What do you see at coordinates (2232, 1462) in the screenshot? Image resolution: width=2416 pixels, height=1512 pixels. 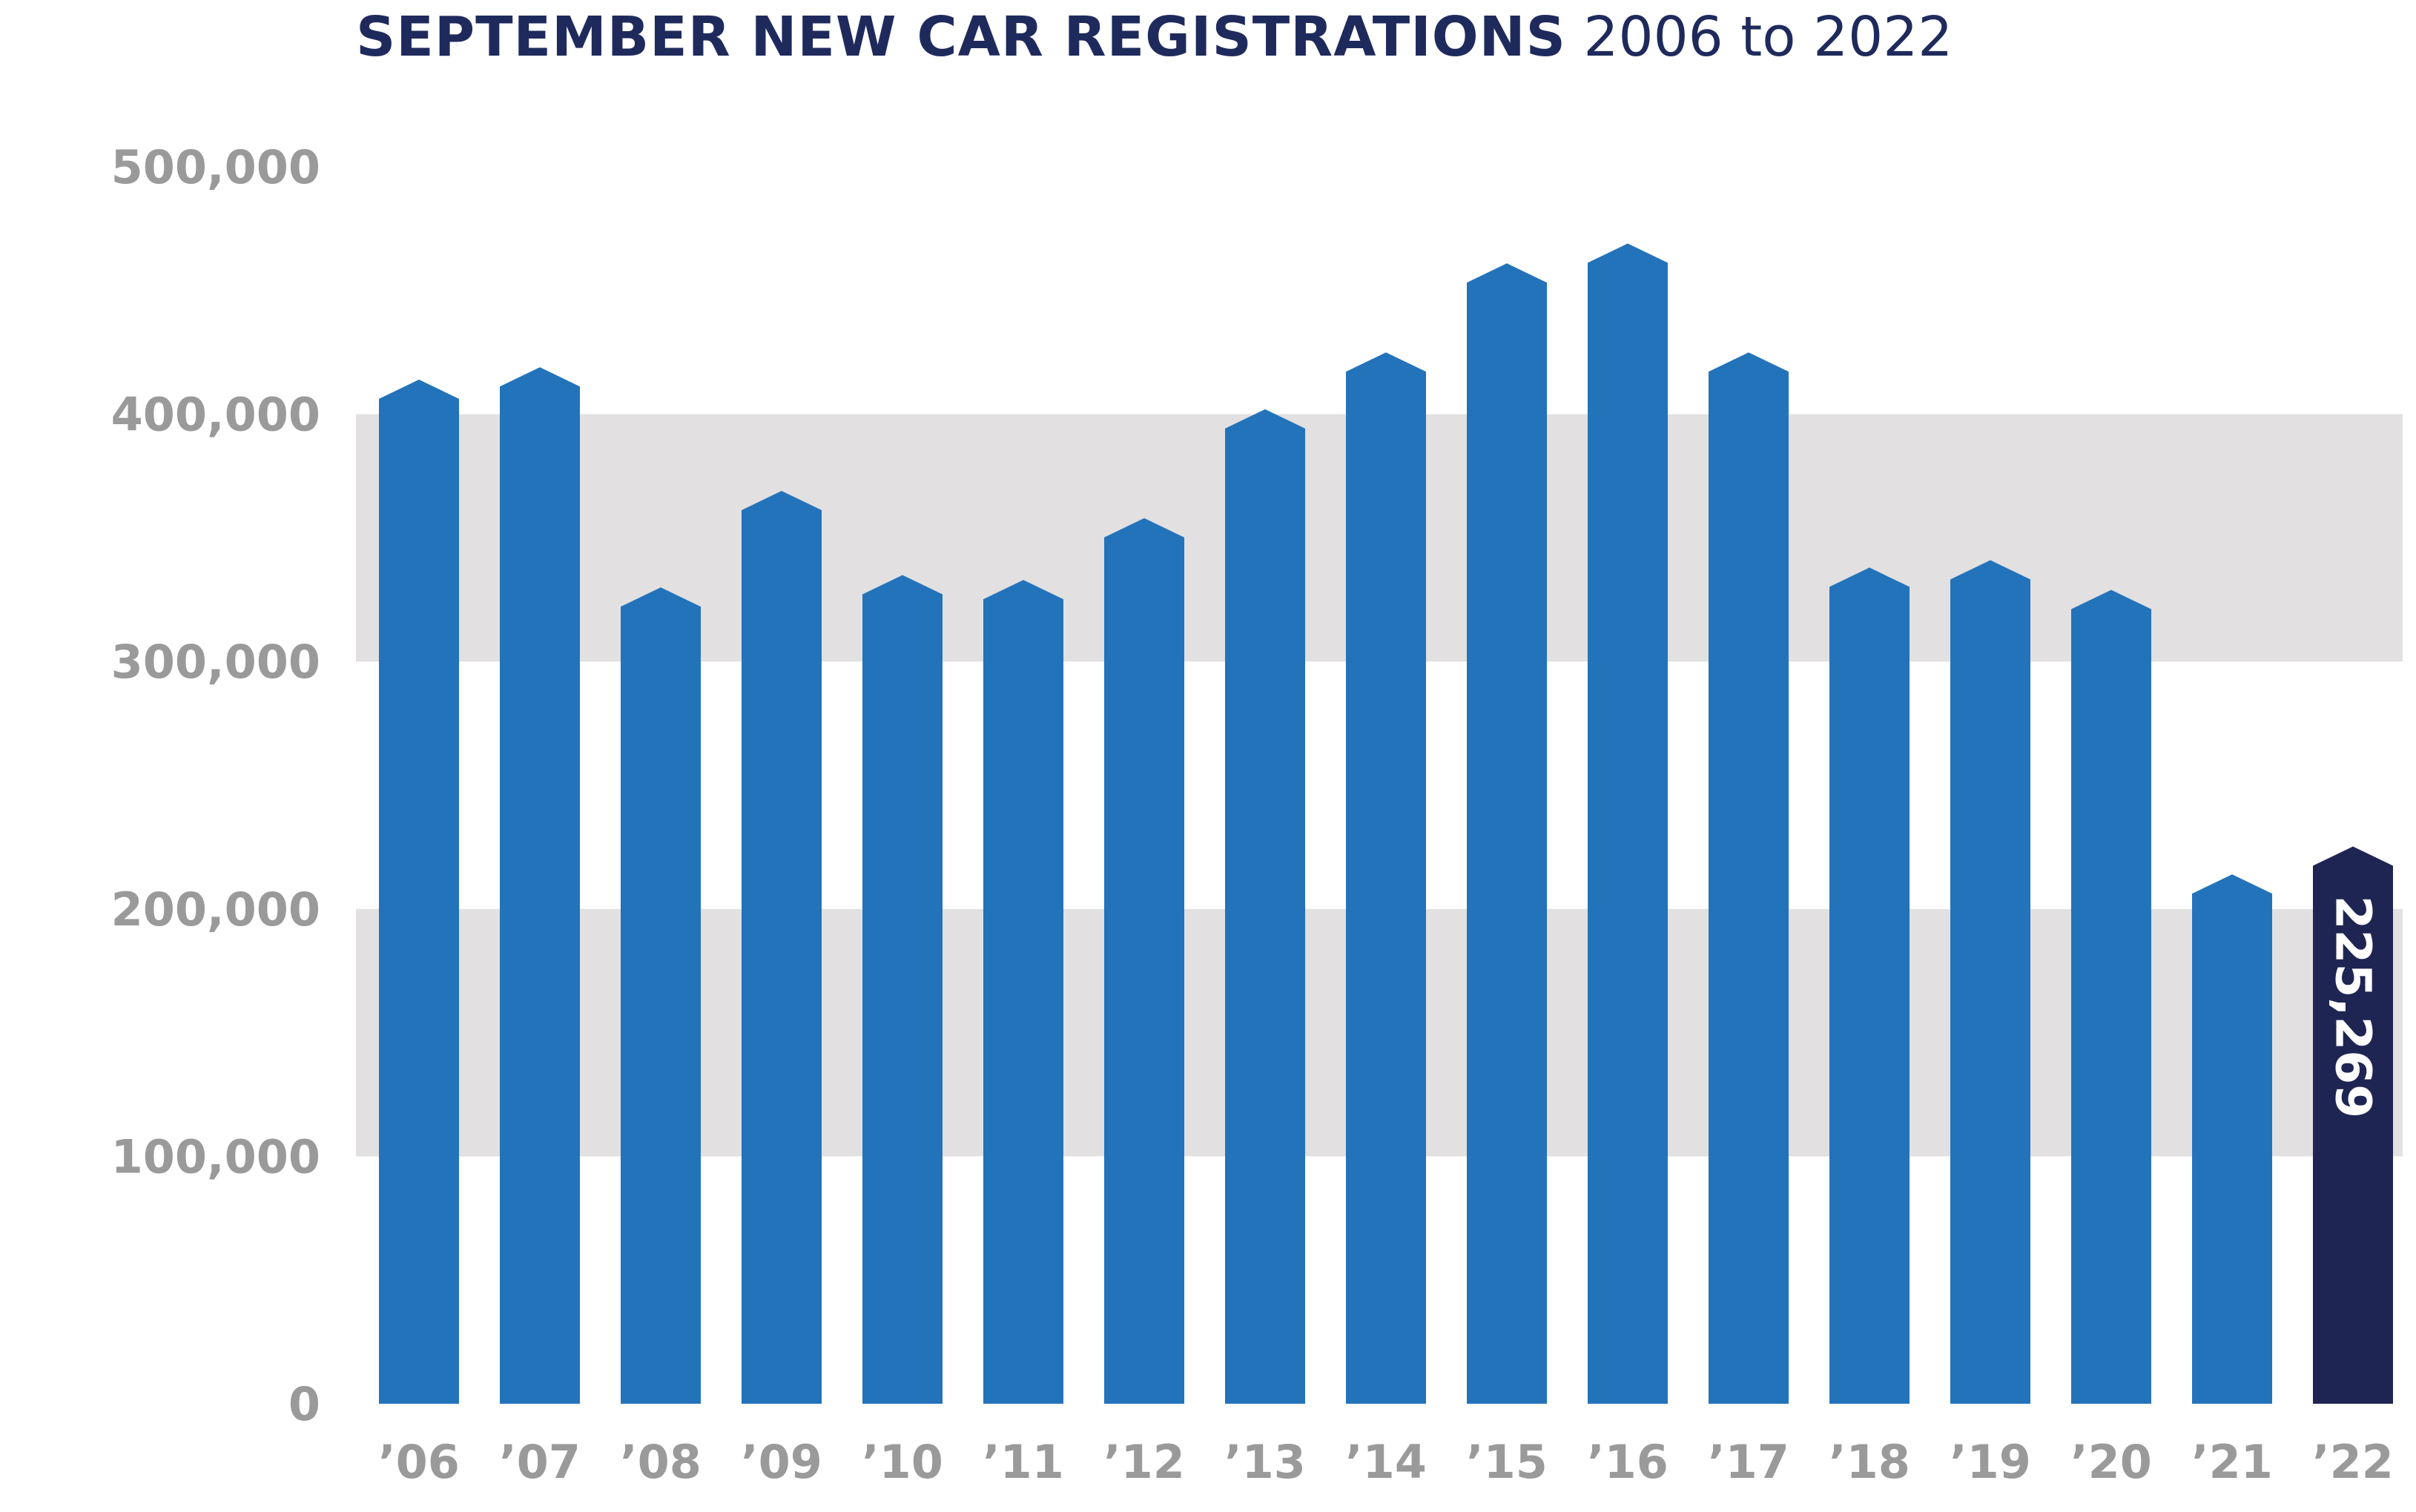 I see `x-tick-label: ’21` at bounding box center [2232, 1462].